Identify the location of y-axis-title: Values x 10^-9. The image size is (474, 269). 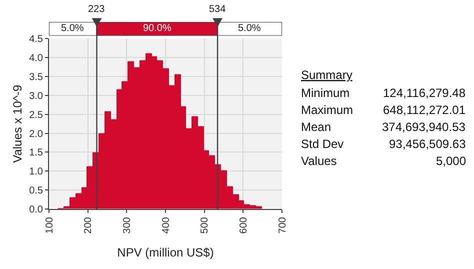
(17, 123).